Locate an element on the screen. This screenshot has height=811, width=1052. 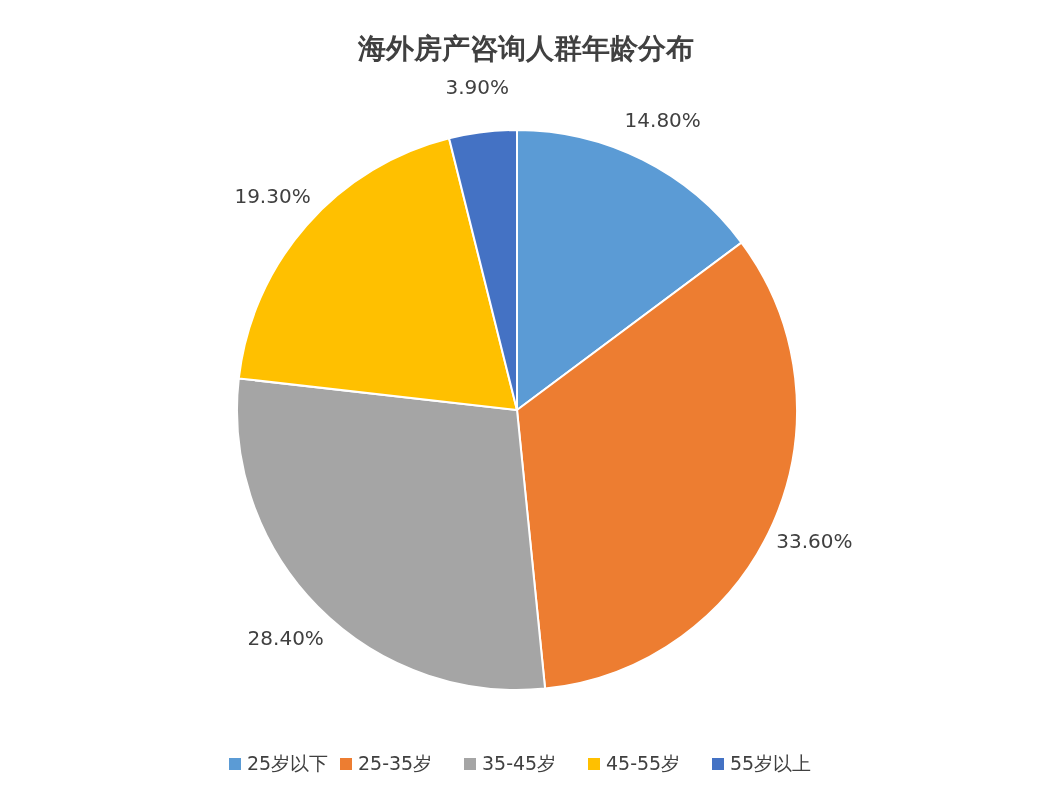
data-label: 14.80% is located at coordinates (662, 119).